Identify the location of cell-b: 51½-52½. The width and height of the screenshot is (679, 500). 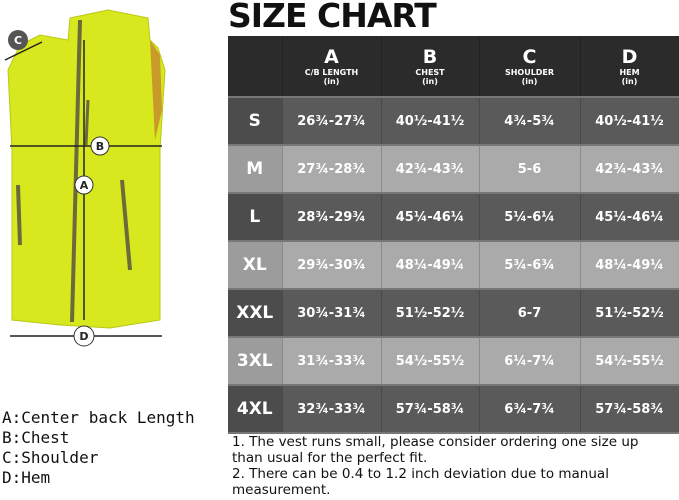
(430, 313).